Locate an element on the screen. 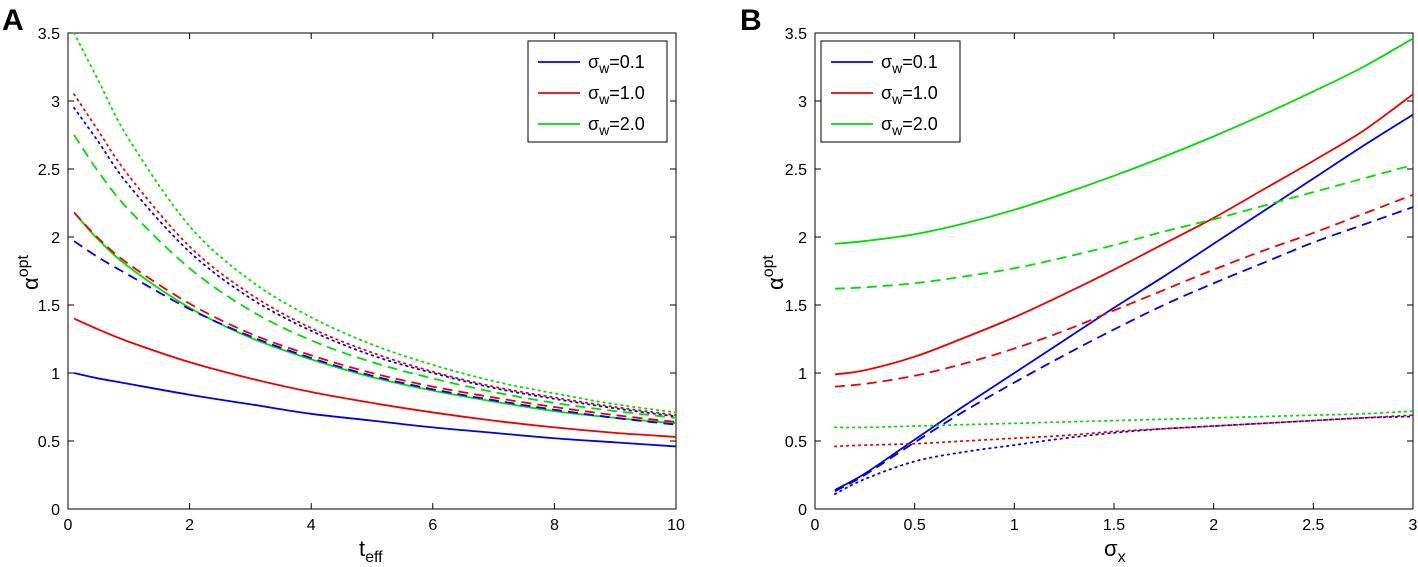 The width and height of the screenshot is (1418, 567). panel-b-ytick-label: 2.5 is located at coordinates (796, 170).